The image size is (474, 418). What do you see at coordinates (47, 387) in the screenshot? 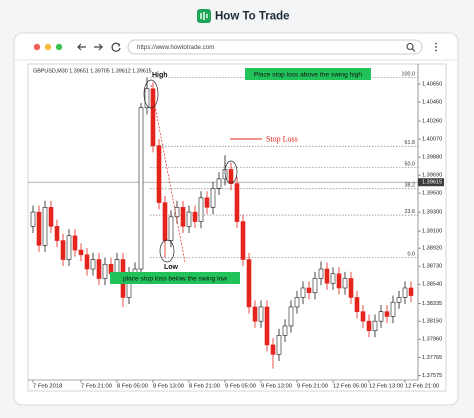
I see `x-tick-label: 7 Feb 2018` at bounding box center [47, 387].